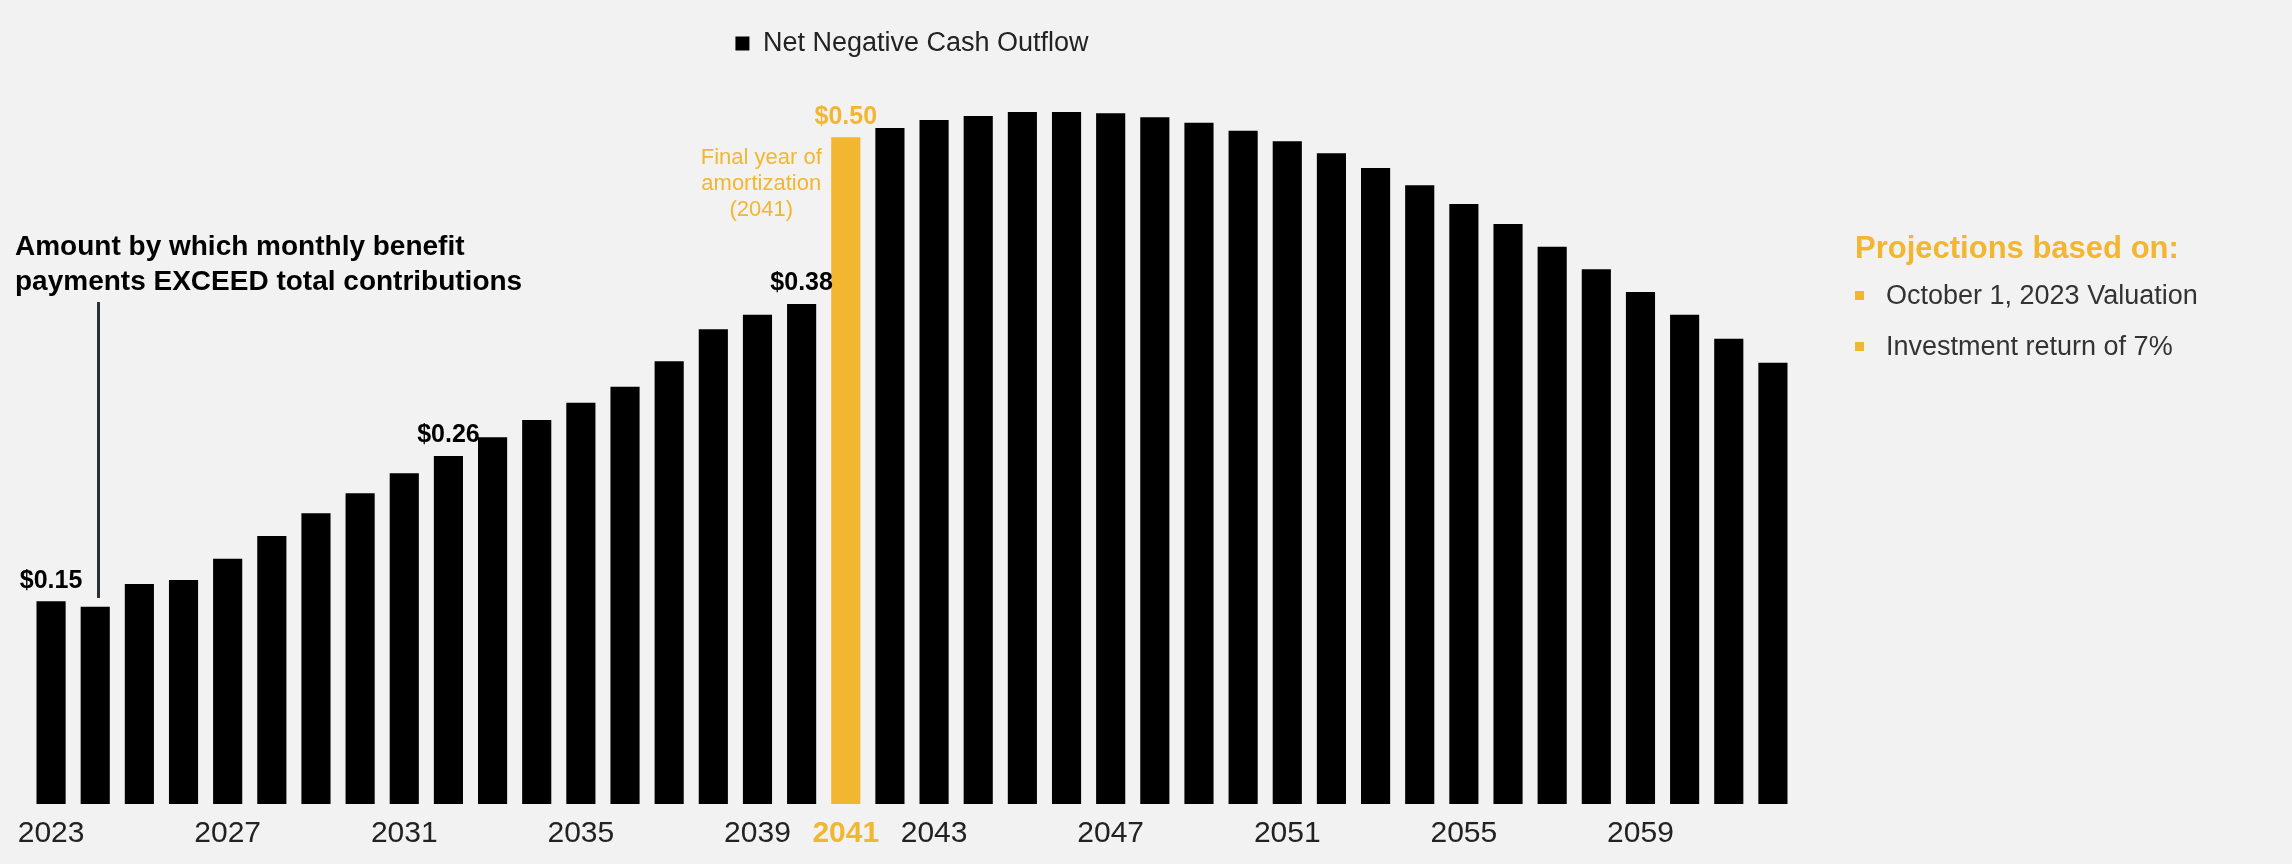 Image resolution: width=2292 pixels, height=864 pixels. Describe the element at coordinates (761, 183) in the screenshot. I see `annotation: Final year of amortization (2041)` at that location.